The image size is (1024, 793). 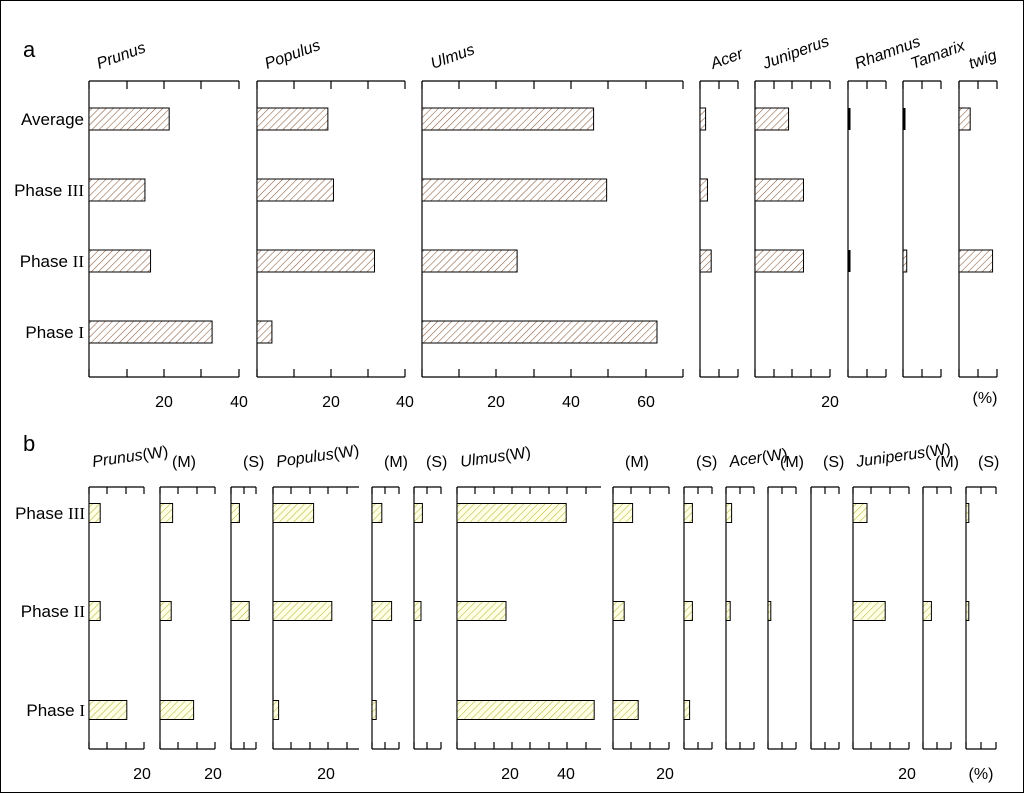 I want to click on bar-populus-phase-iii, so click(x=295, y=190).